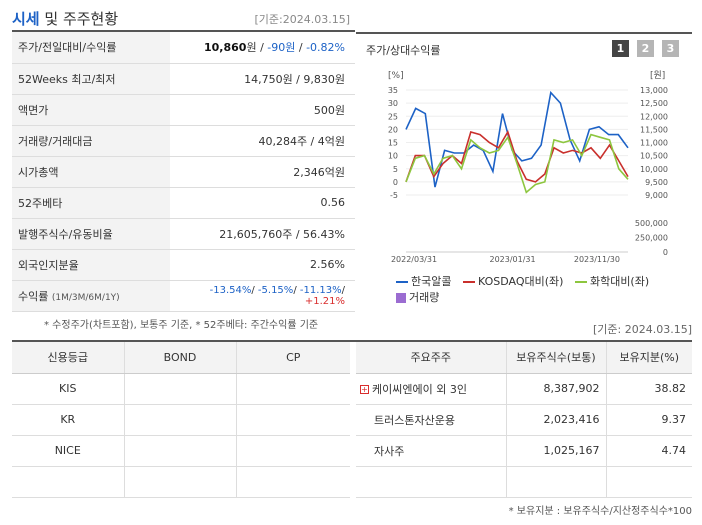 This screenshot has width=702, height=525. I want to click on table-row: 시가총액 2,346억원, so click(183, 172).